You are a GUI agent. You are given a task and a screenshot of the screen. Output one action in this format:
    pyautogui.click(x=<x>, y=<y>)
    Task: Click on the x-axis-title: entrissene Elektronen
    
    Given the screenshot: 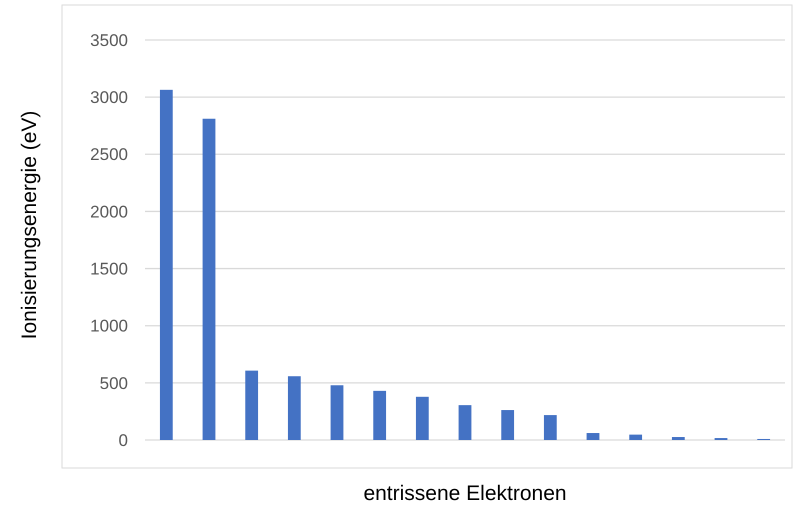 What is the action you would take?
    pyautogui.click(x=465, y=493)
    